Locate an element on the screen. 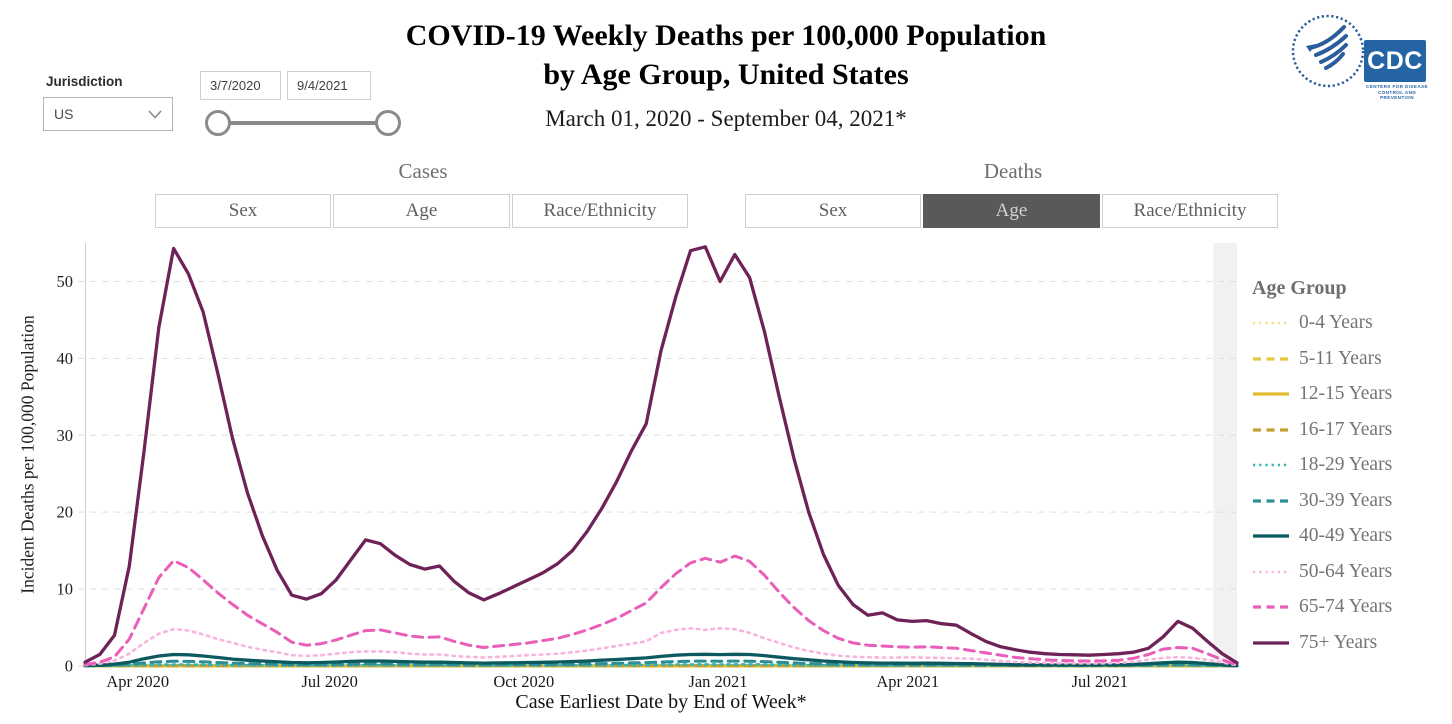 The image size is (1452, 724). date-range-slider is located at coordinates (303, 123).